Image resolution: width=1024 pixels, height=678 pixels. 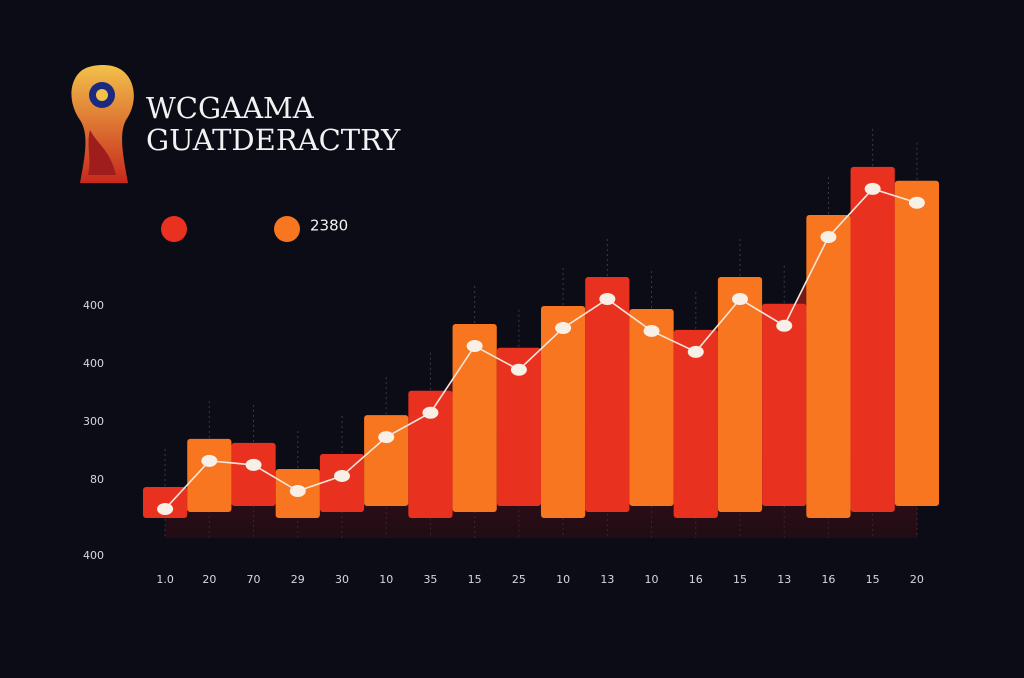 What do you see at coordinates (519, 579) in the screenshot?
I see `x-tick-label: 25` at bounding box center [519, 579].